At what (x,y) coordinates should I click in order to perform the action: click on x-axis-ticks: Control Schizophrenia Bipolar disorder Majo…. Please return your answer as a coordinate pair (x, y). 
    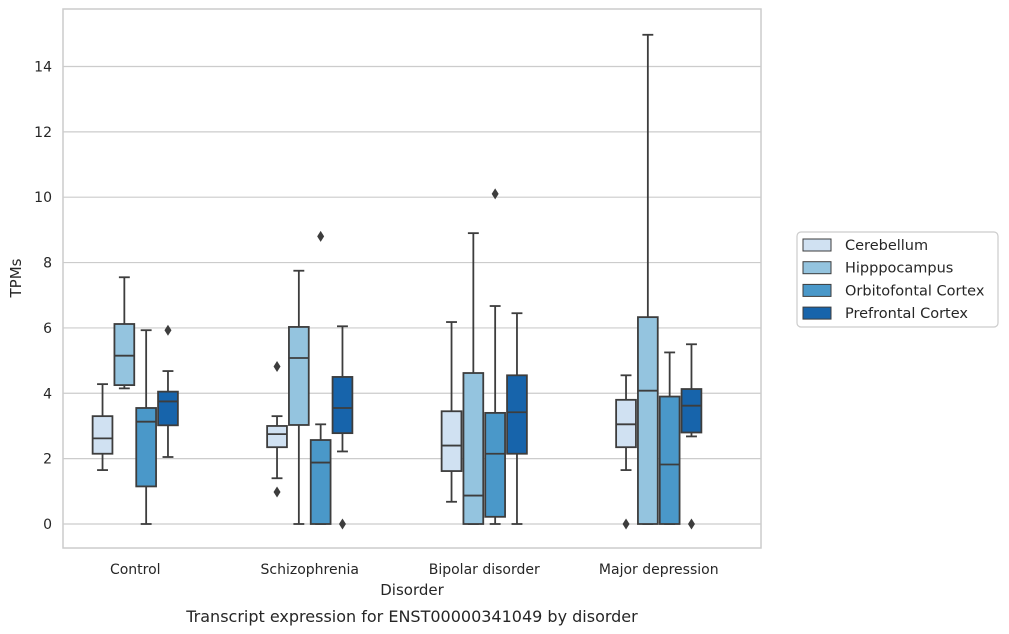
    Looking at the image, I should click on (414, 570).